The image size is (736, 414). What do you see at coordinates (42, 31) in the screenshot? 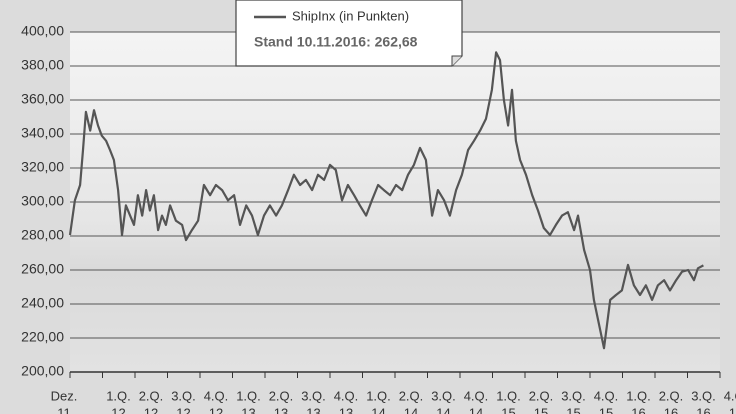
I see `y-tick-label: 400,00` at bounding box center [42, 31].